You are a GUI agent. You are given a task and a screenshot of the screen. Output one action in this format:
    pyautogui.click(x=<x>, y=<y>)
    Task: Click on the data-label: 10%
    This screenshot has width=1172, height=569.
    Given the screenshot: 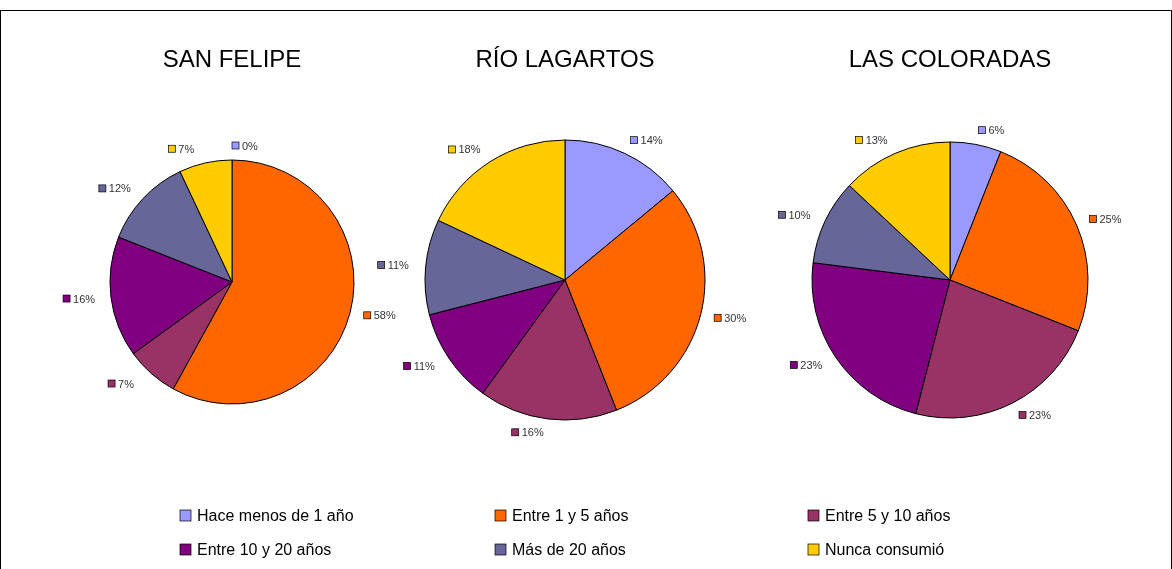 What is the action you would take?
    pyautogui.click(x=799, y=214)
    